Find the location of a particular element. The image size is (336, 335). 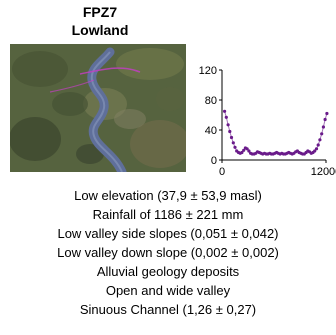

characteristic-line: Rainfall of 1186 ± 221 mm is located at coordinates (168, 214).